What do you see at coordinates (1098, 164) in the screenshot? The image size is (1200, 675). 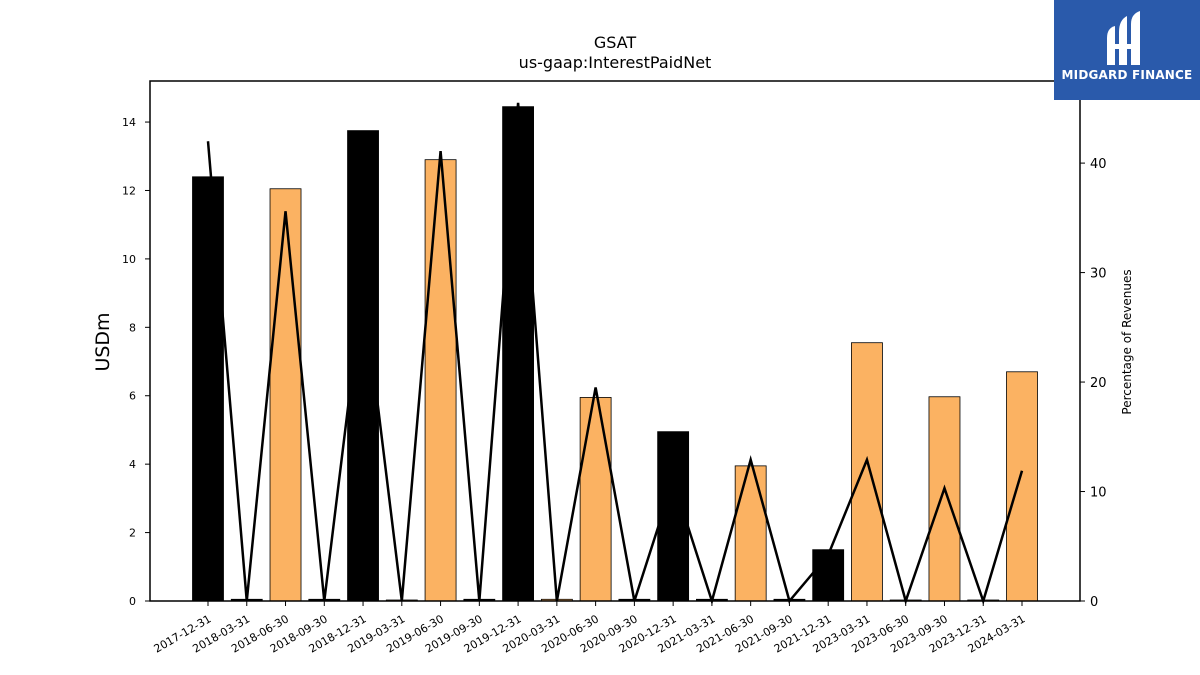 I see `y2-tick-label: 40` at bounding box center [1098, 164].